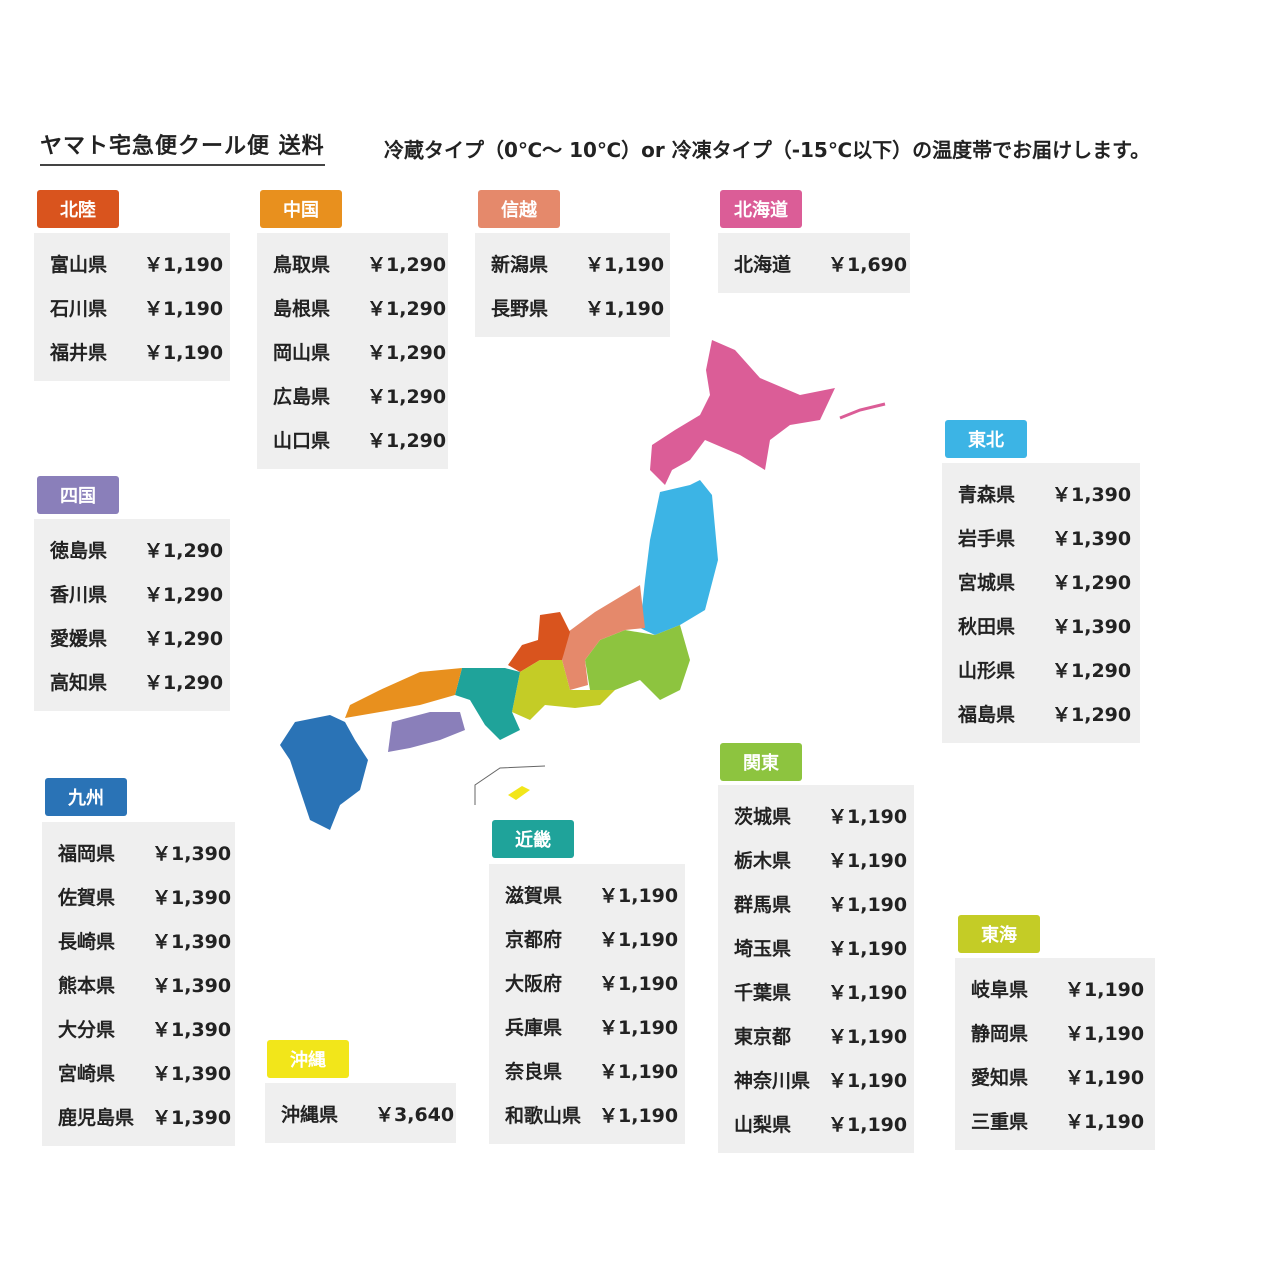 The height and width of the screenshot is (1280, 1280). Describe the element at coordinates (86, 797) in the screenshot. I see `region-tag: 九州` at that location.